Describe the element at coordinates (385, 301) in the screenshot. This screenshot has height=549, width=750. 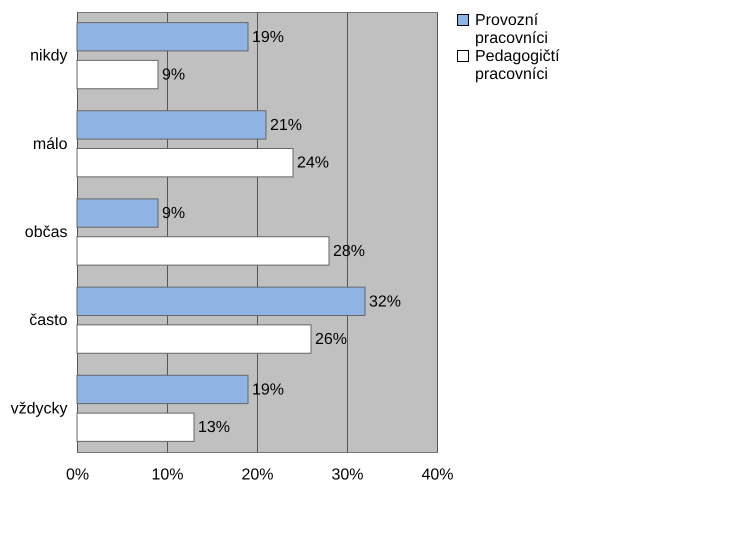
I see `data-label: 32%` at that location.